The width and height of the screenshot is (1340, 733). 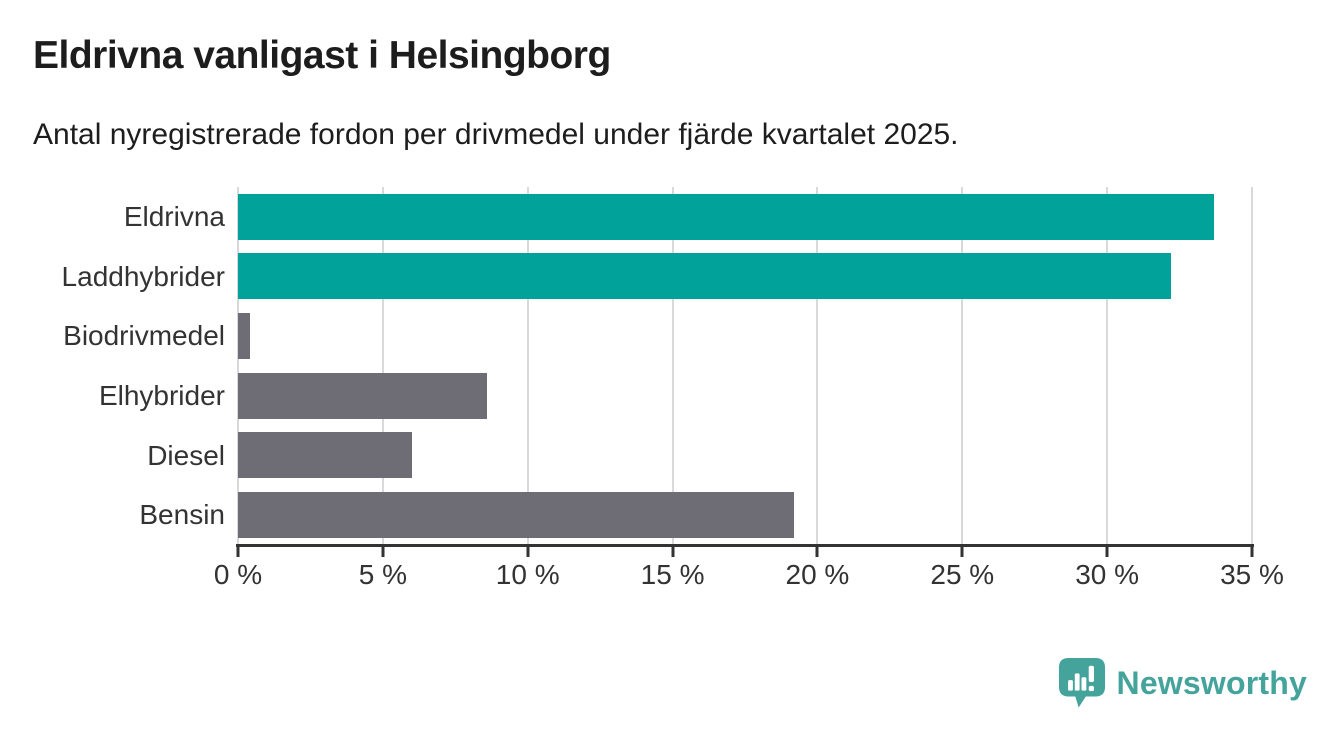 I want to click on x-tick-label: 15 %, so click(x=672, y=574).